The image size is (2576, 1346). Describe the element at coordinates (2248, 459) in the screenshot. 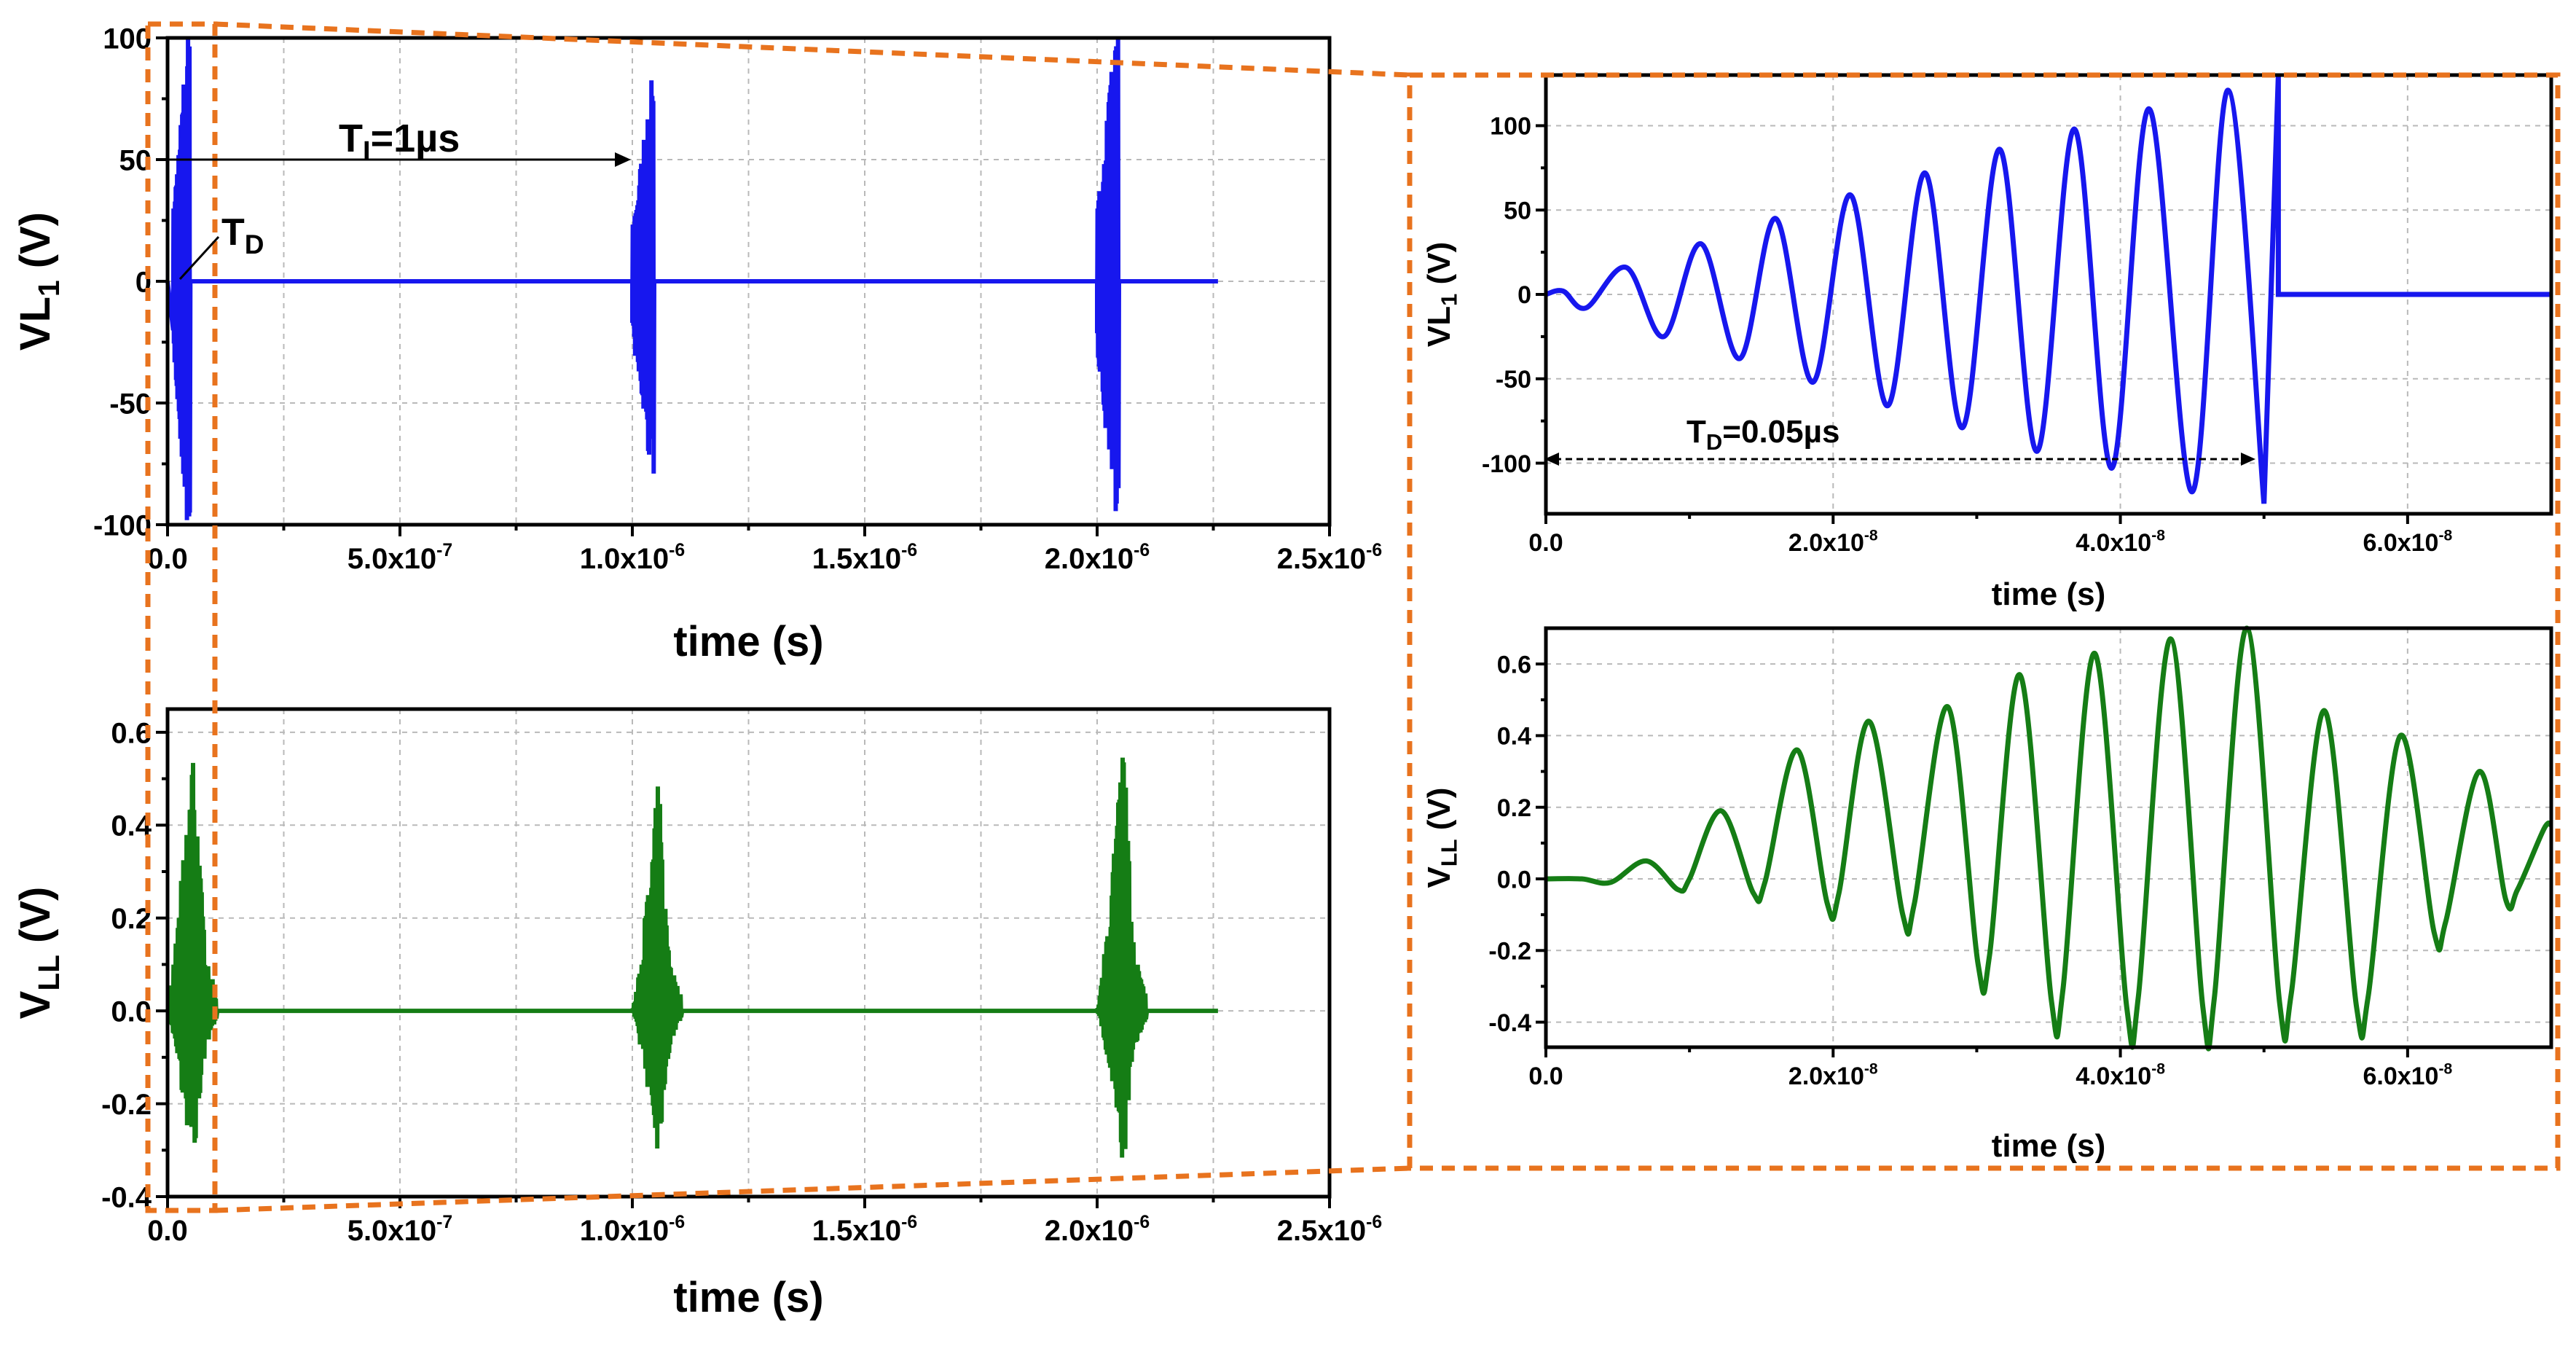

I see `td-zoom-arrow-head-right` at that location.